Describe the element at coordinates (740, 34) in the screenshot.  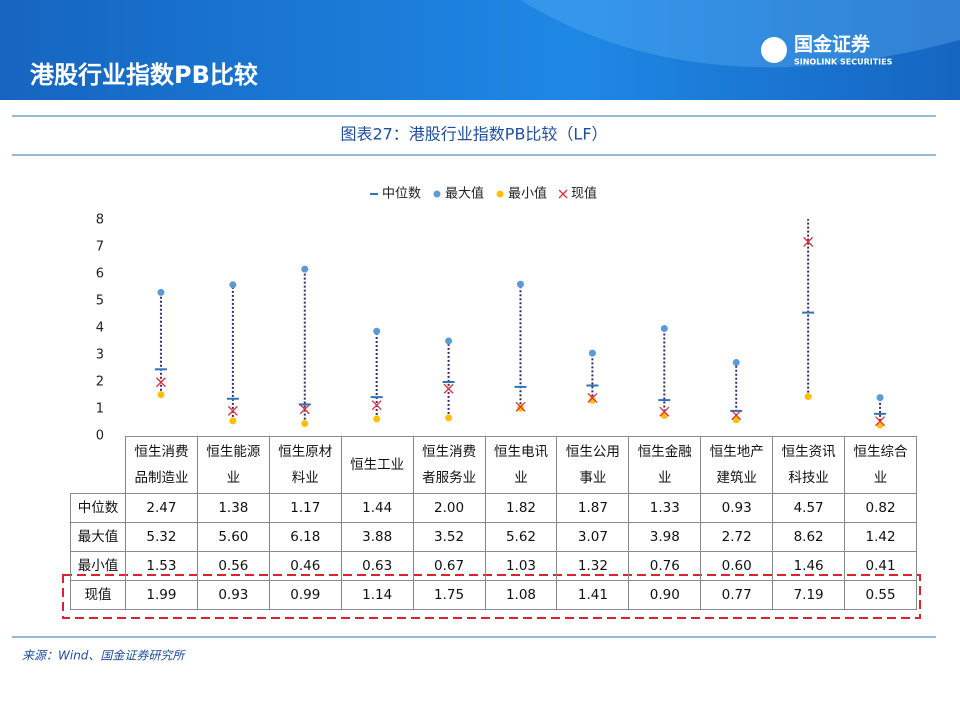
I see `header-wave` at that location.